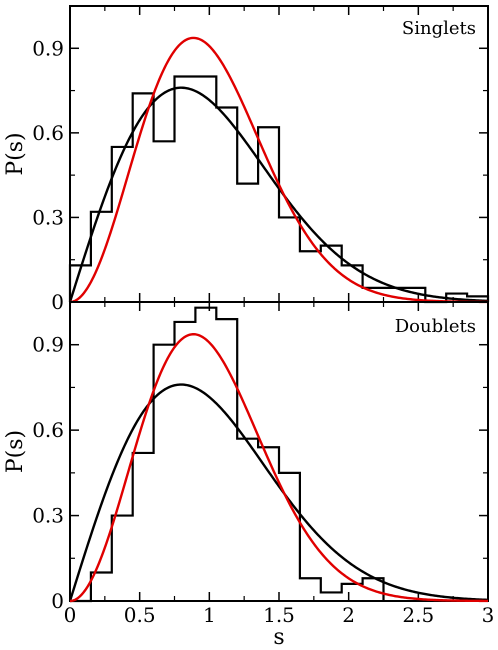 The height and width of the screenshot is (650, 498). Describe the element at coordinates (209, 615) in the screenshot. I see `x-tick-label: 1` at that location.